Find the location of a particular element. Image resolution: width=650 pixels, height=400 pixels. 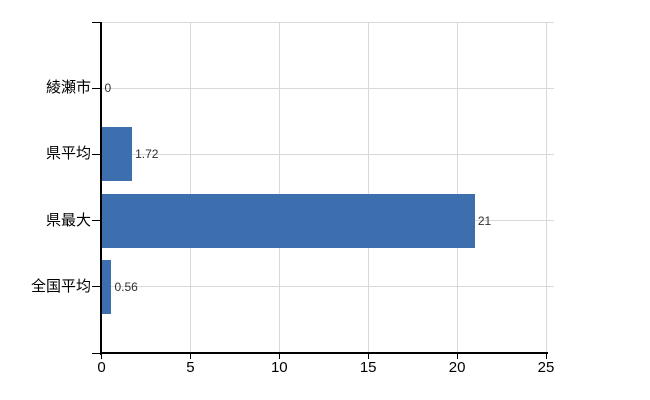

x-tick-label: 0 is located at coordinates (101, 367).